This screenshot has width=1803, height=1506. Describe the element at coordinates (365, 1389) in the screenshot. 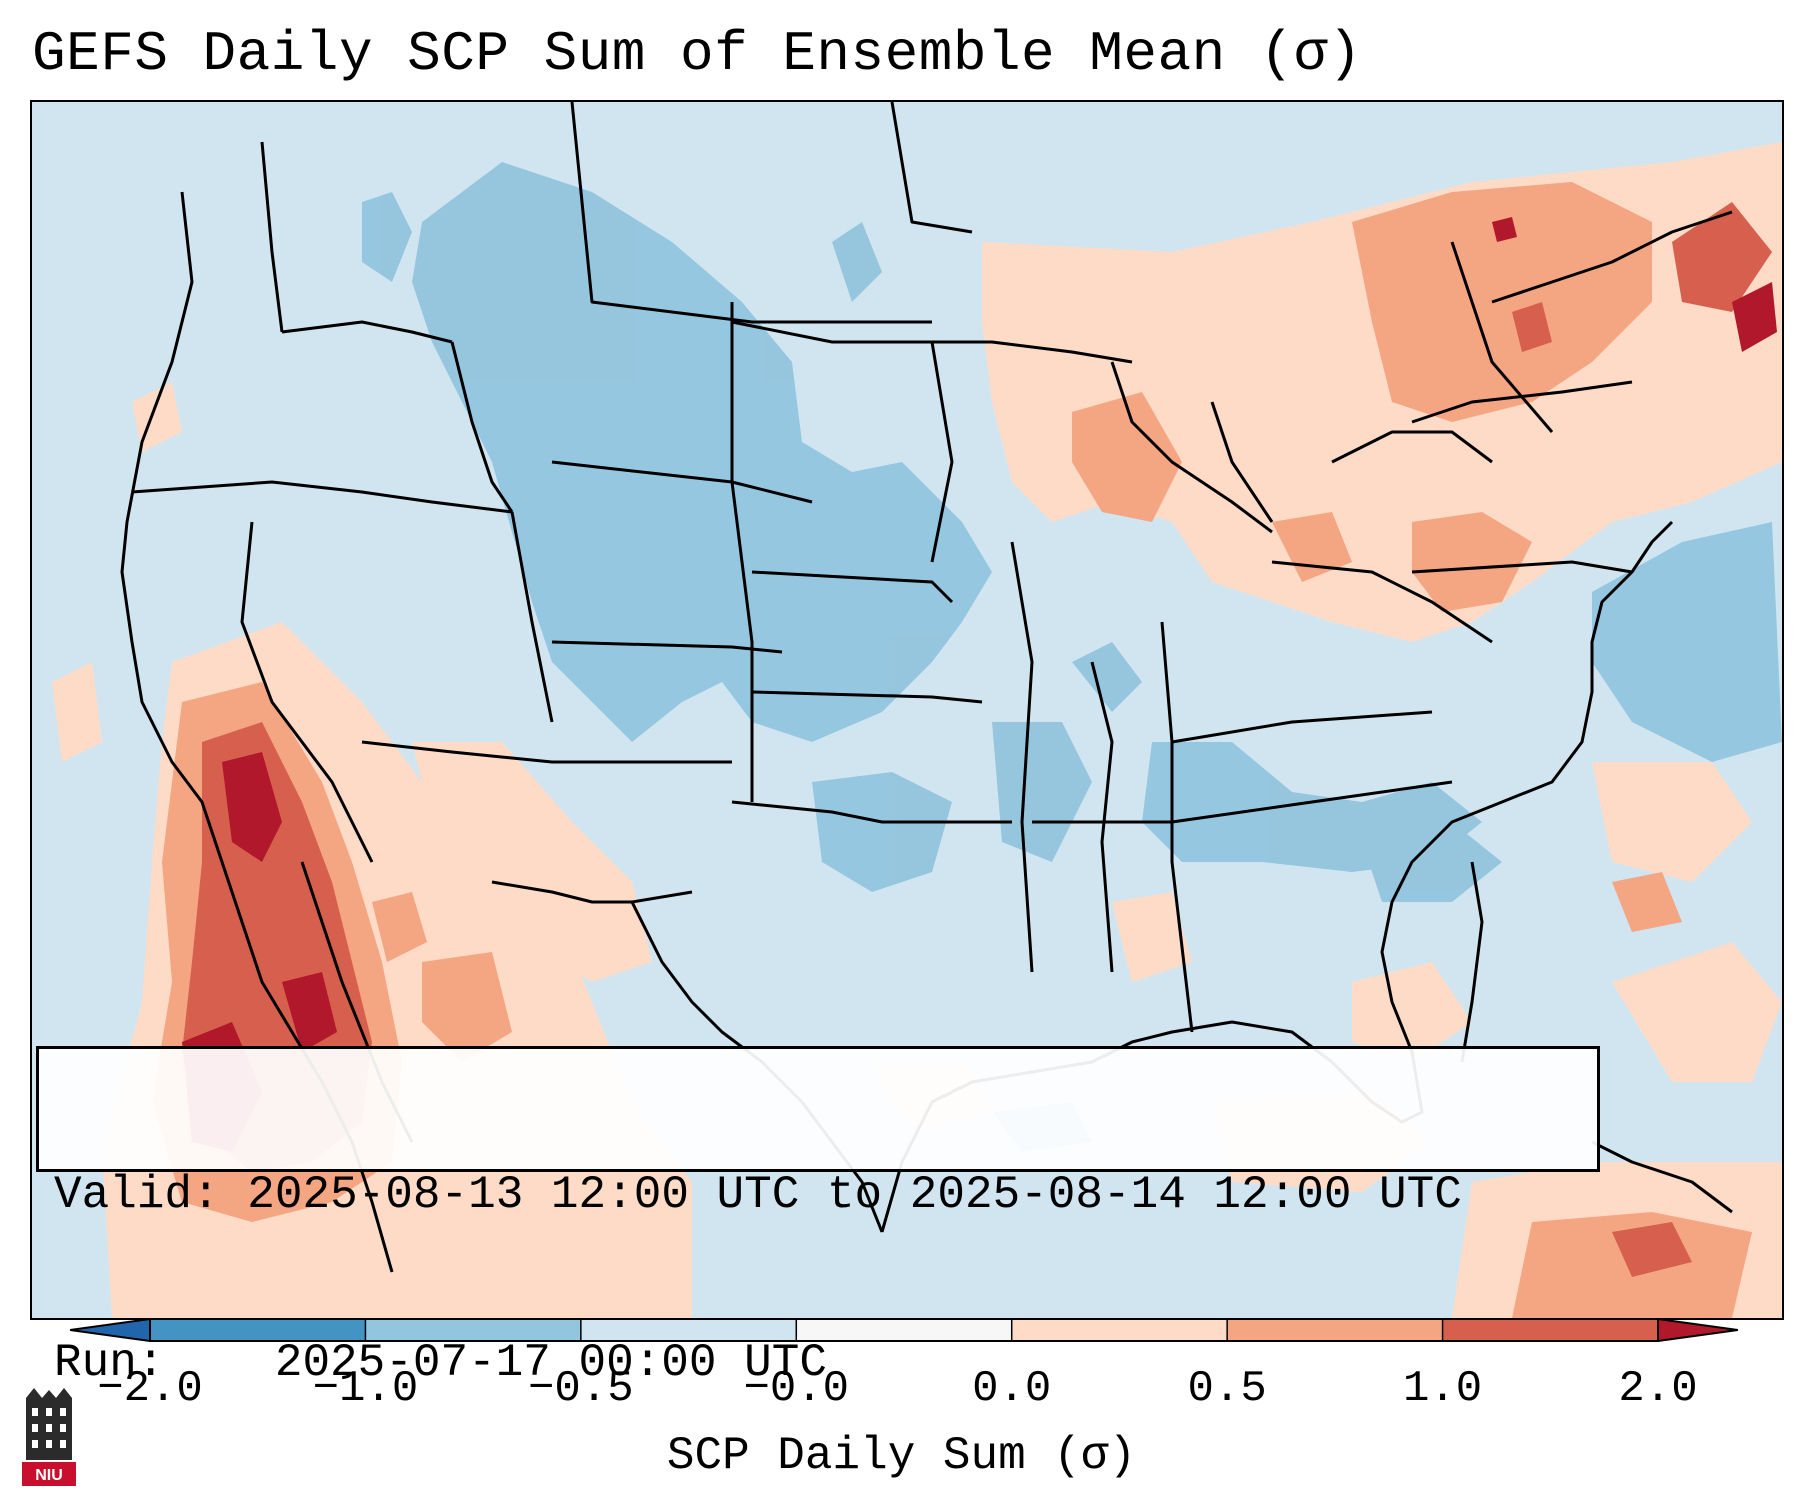

I see `colorbar-tick-label-1: −1.0` at that location.